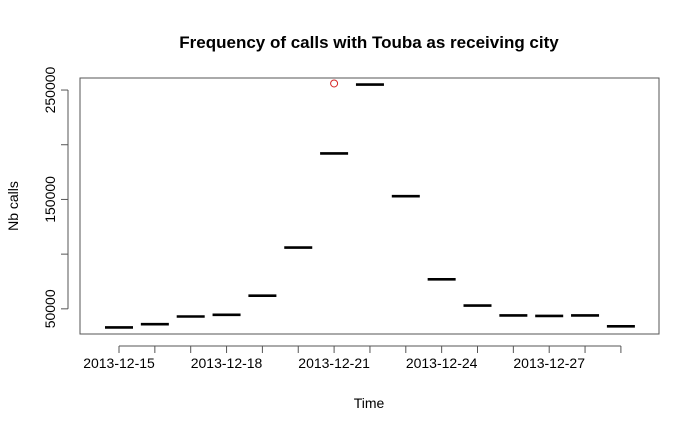 The image size is (700, 432). Describe the element at coordinates (50, 199) in the screenshot. I see `y-tick-label: 150000` at that location.